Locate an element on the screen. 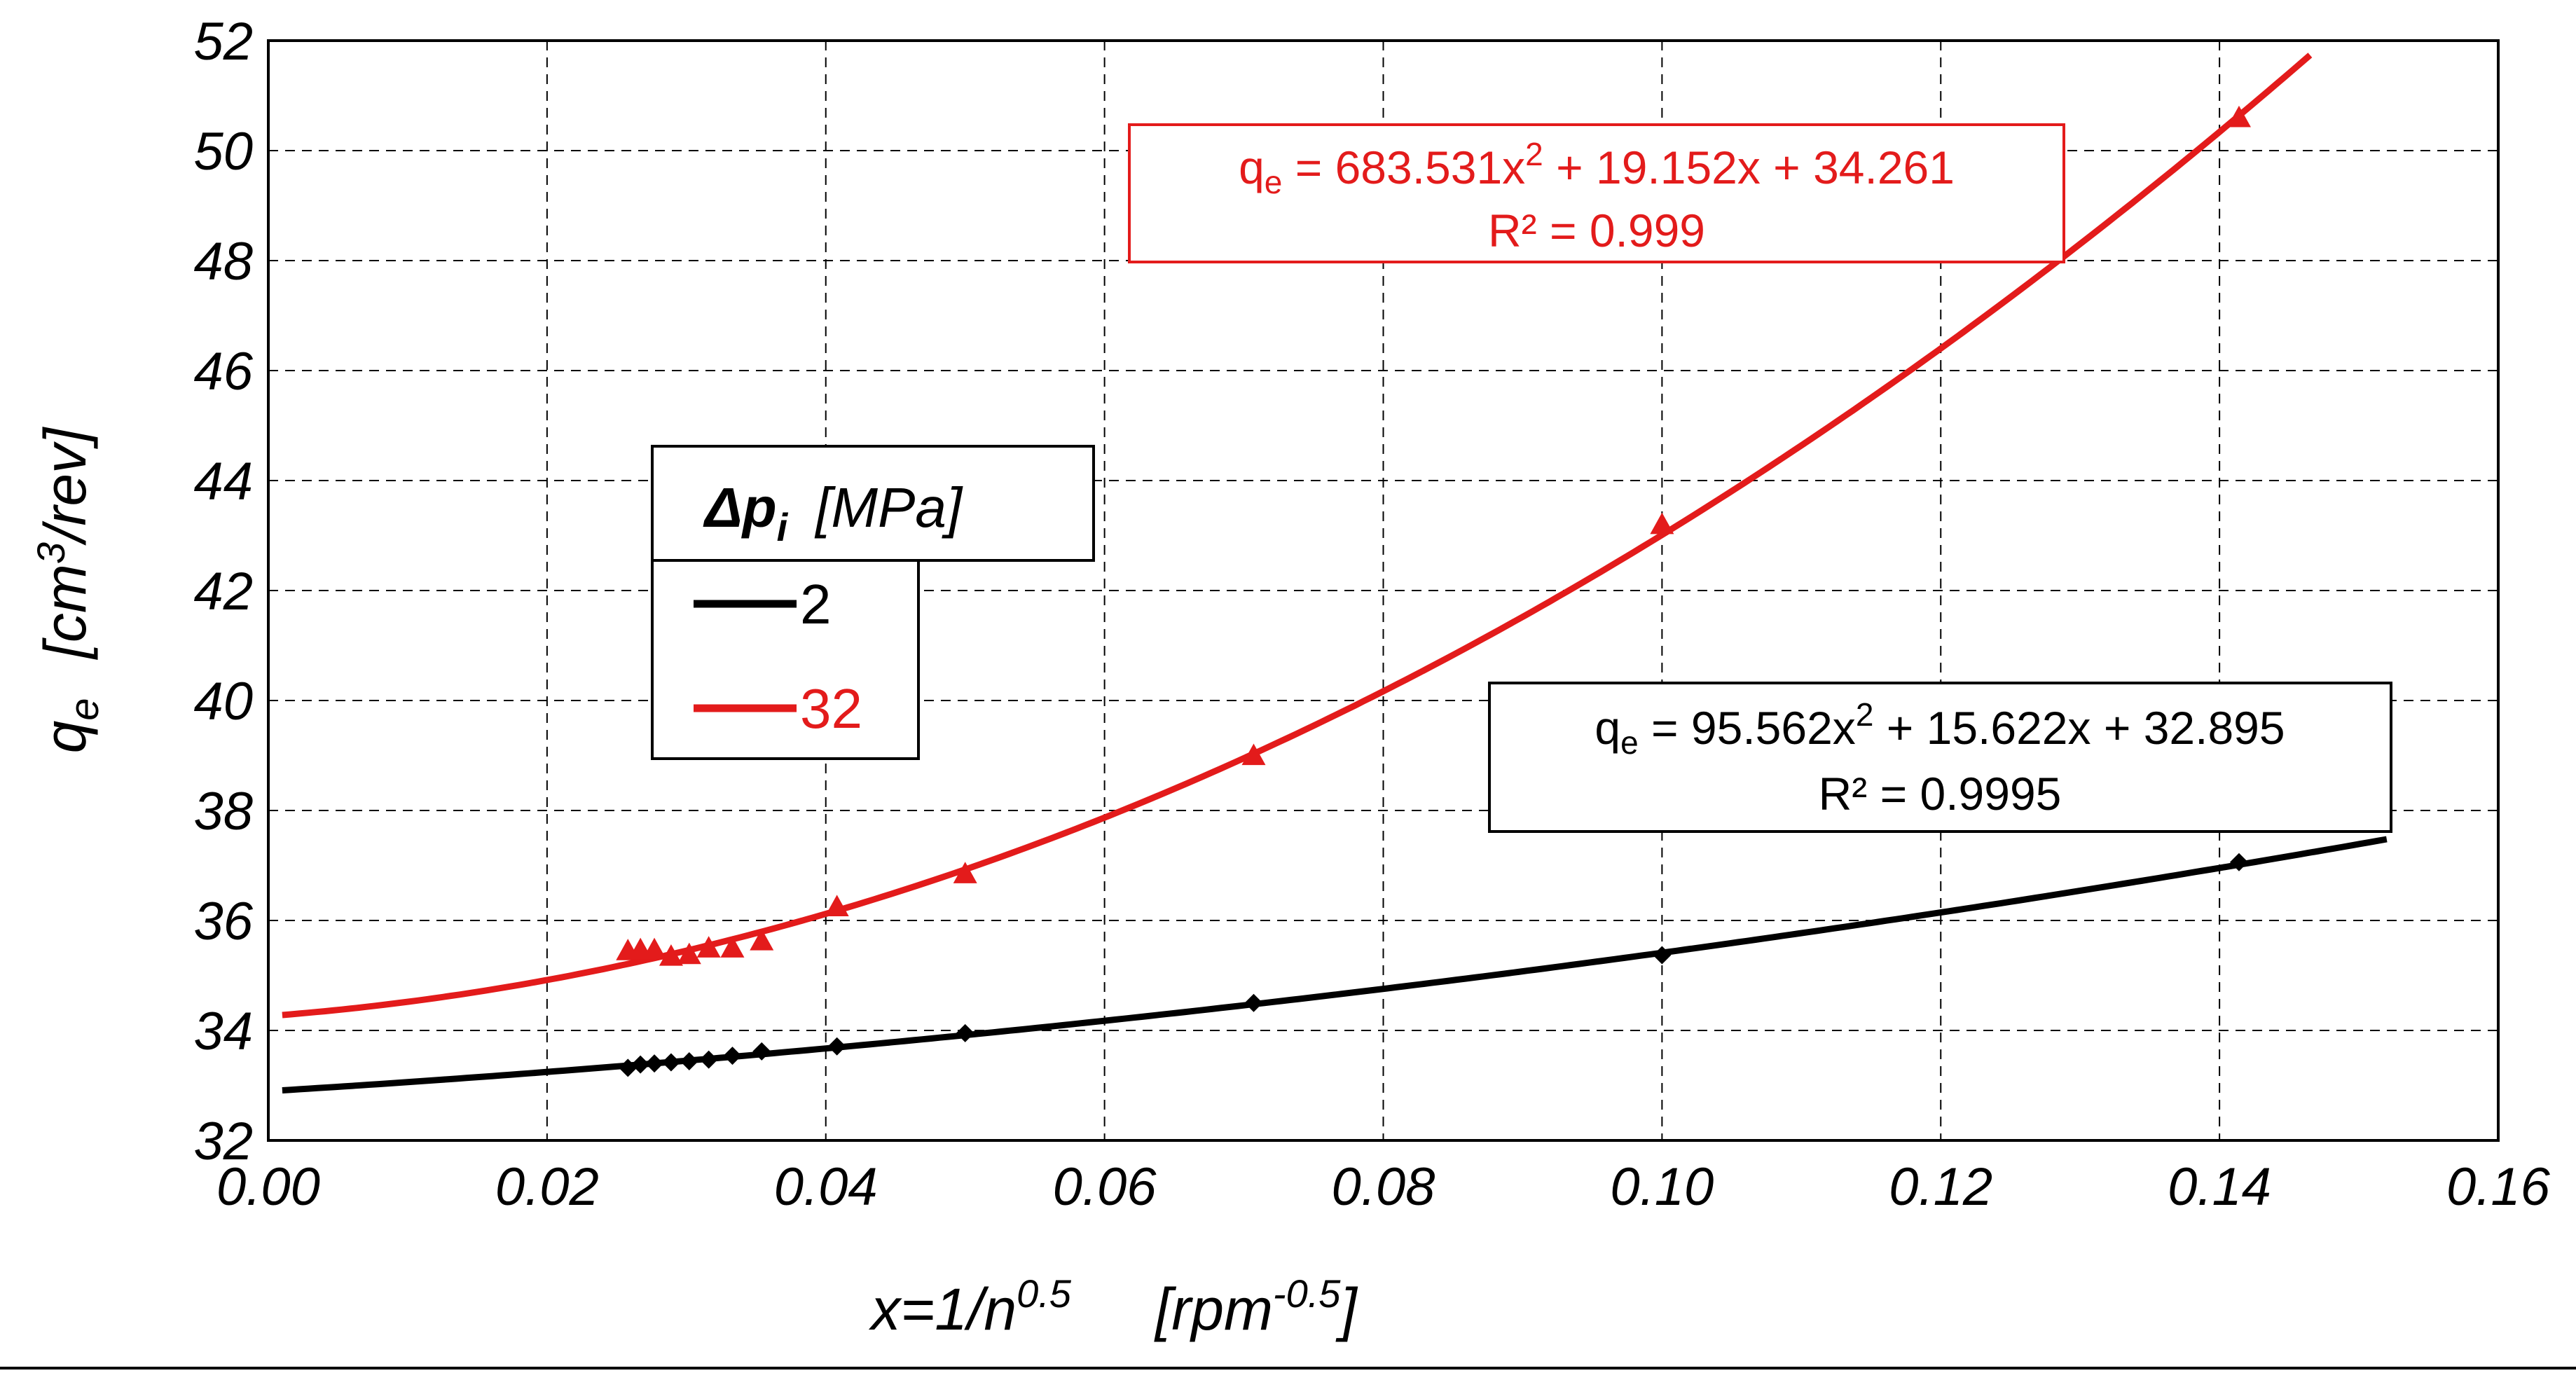 This screenshot has width=2576, height=1373. legend-title: Δpi [MPa] is located at coordinates (833, 512).